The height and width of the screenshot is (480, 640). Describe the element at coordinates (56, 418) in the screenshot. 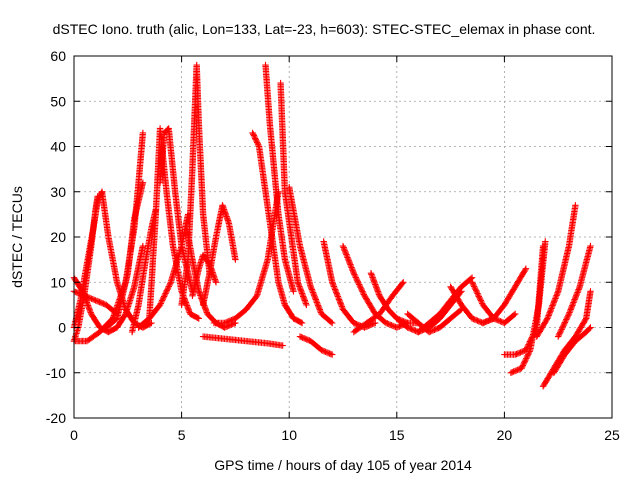

I see `y-tick-label: -20` at that location.